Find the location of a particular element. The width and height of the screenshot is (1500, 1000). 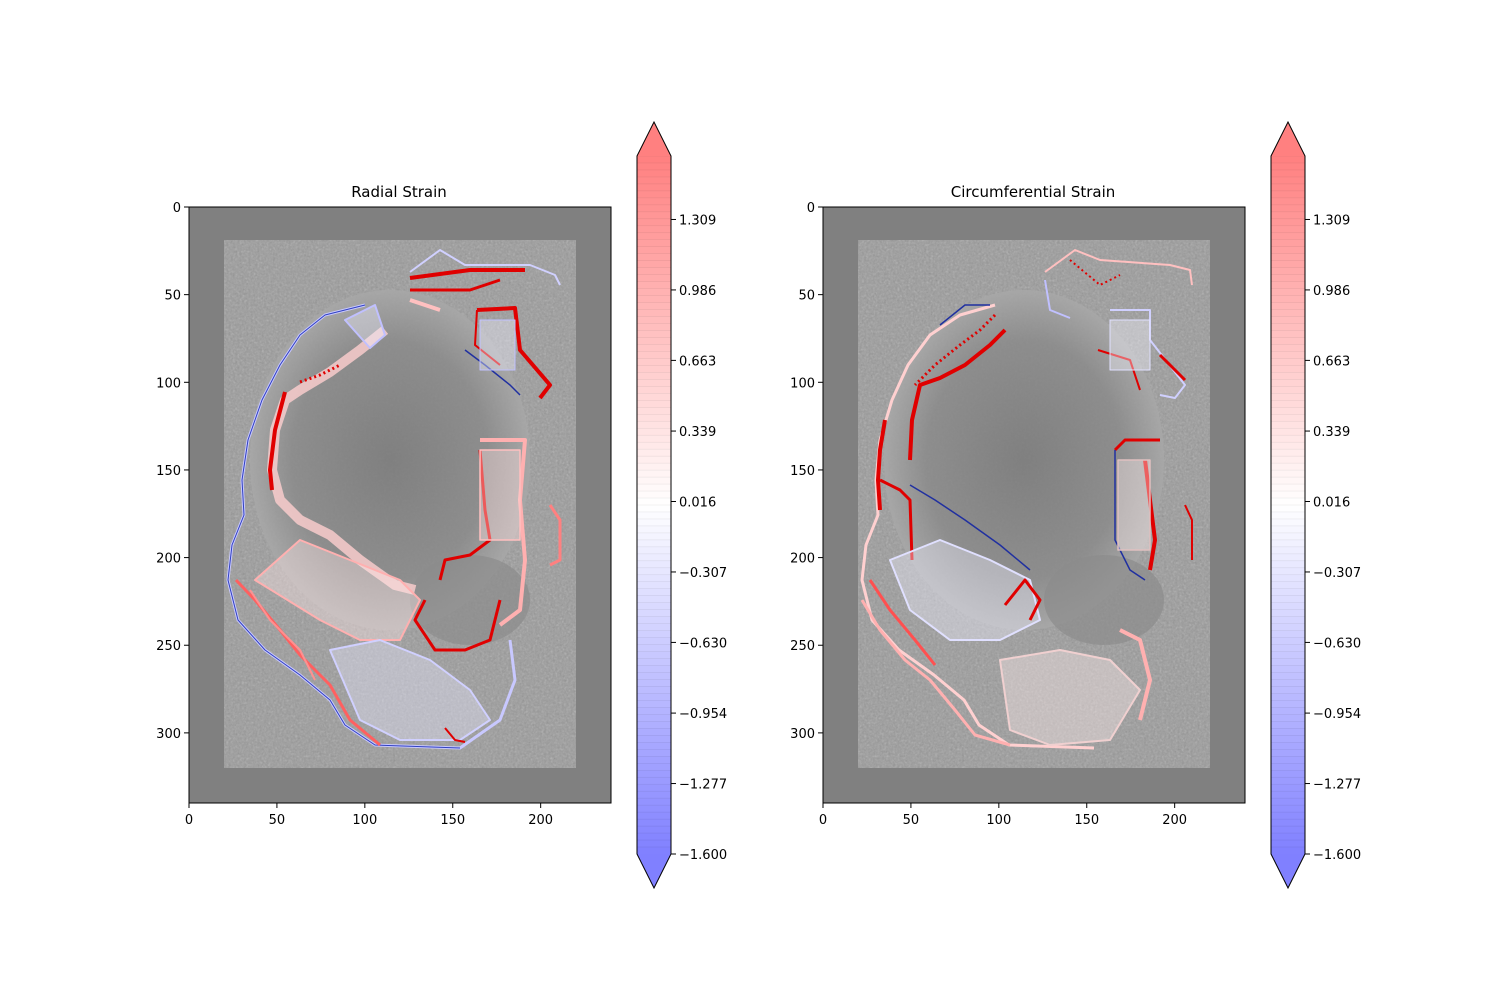

colorbar-tick-label: 0.339 is located at coordinates (697, 432).